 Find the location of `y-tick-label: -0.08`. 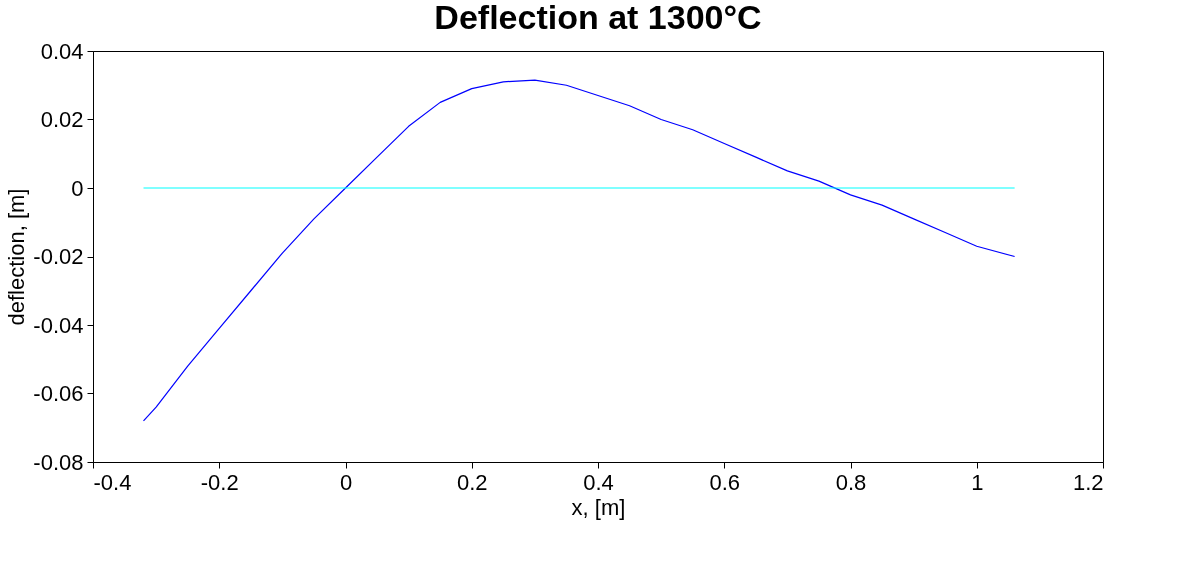

y-tick-label: -0.08 is located at coordinates (58, 462).